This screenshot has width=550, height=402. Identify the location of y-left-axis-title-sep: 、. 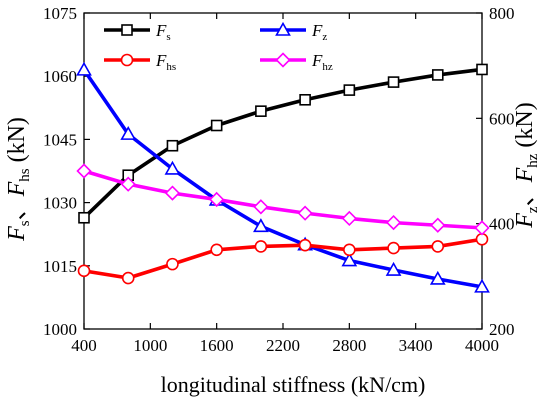
(17, 208).